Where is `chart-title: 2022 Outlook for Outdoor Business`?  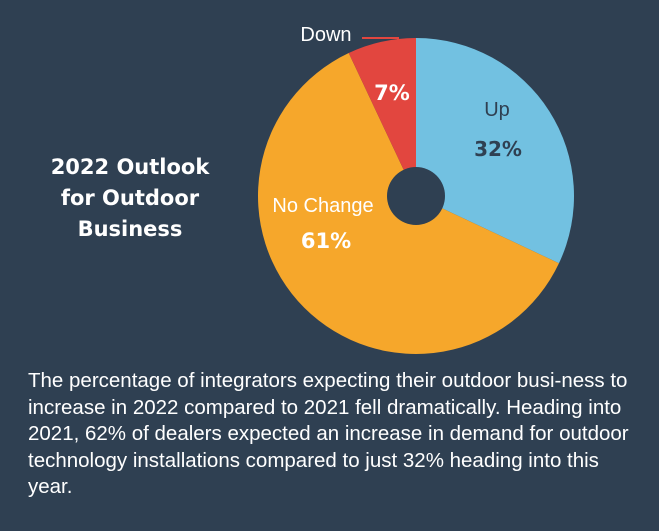 chart-title: 2022 Outlook for Outdoor Business is located at coordinates (130, 198).